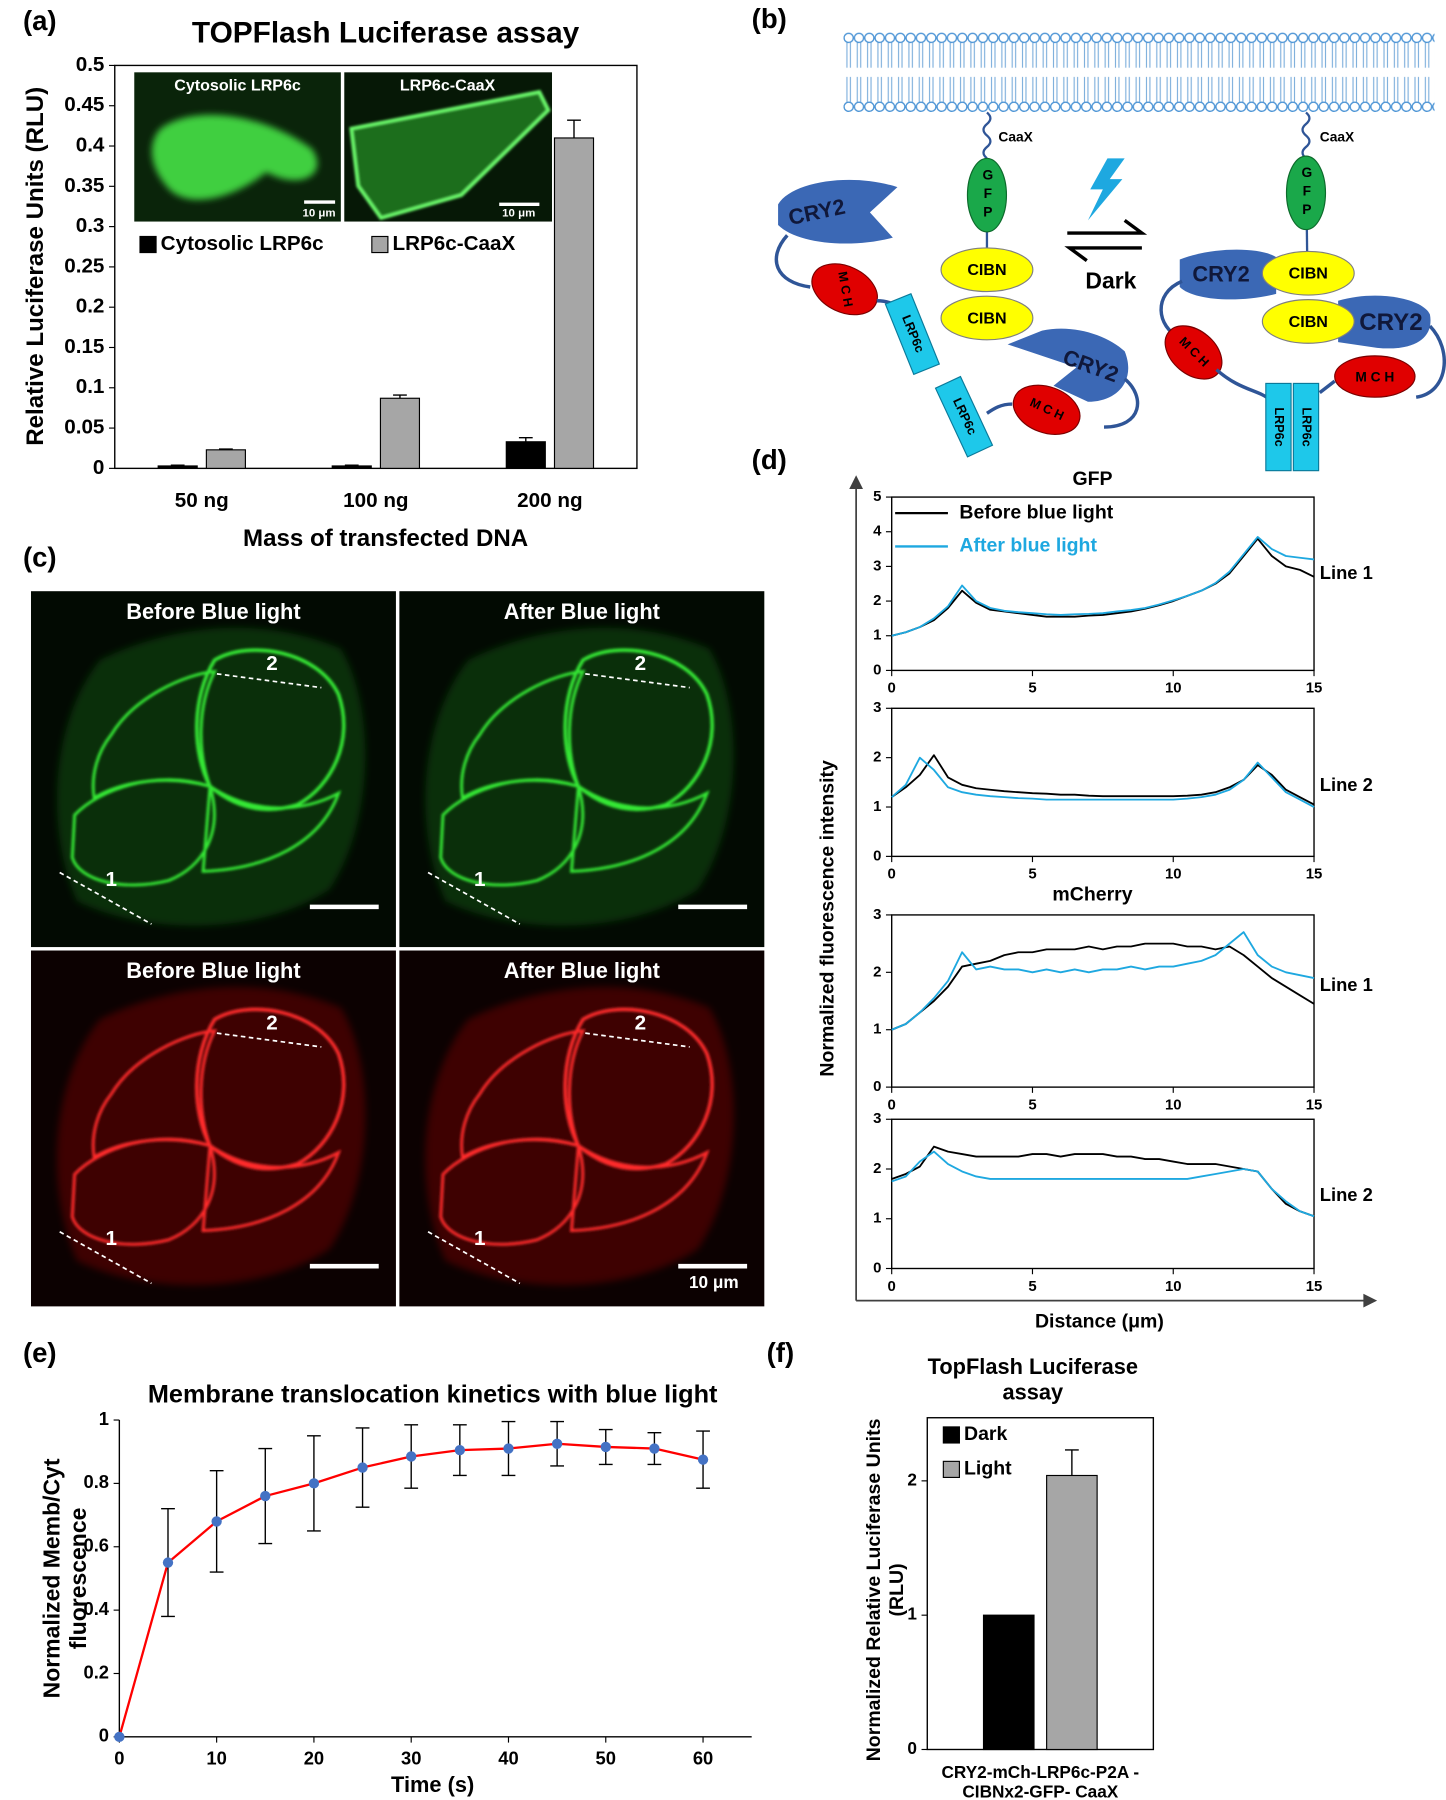 This screenshot has height=1800, width=1446. I want to click on micrograph-title: After Blue light, so click(582, 611).